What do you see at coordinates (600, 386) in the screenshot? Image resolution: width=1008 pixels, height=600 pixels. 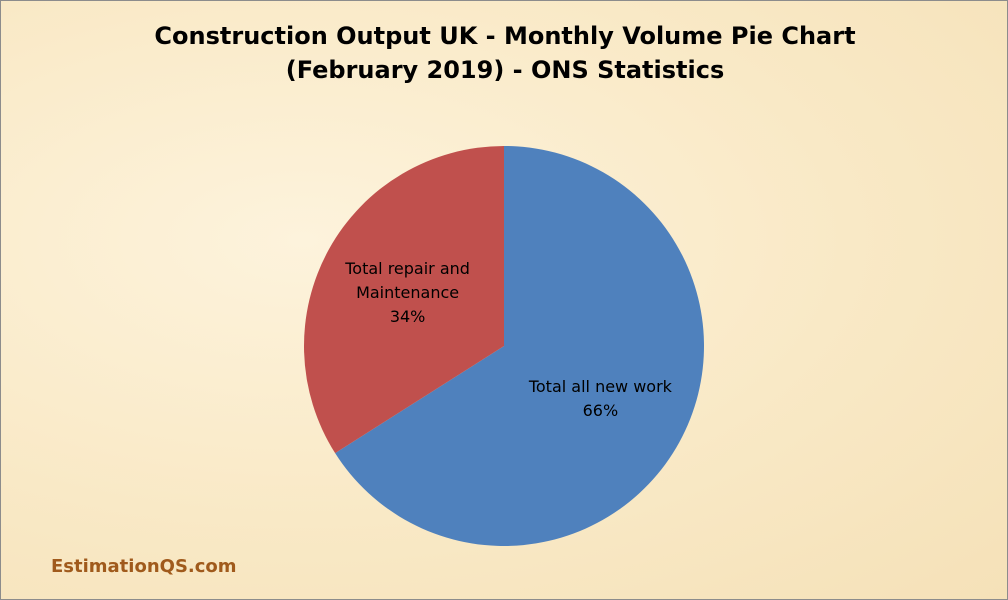 I see `slice-category: Total all new work` at bounding box center [600, 386].